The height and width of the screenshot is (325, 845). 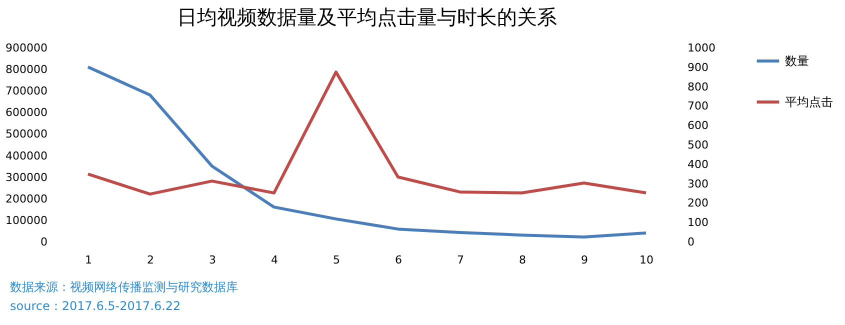 What do you see at coordinates (698, 87) in the screenshot?
I see `y2-tick-label: 800` at bounding box center [698, 87].